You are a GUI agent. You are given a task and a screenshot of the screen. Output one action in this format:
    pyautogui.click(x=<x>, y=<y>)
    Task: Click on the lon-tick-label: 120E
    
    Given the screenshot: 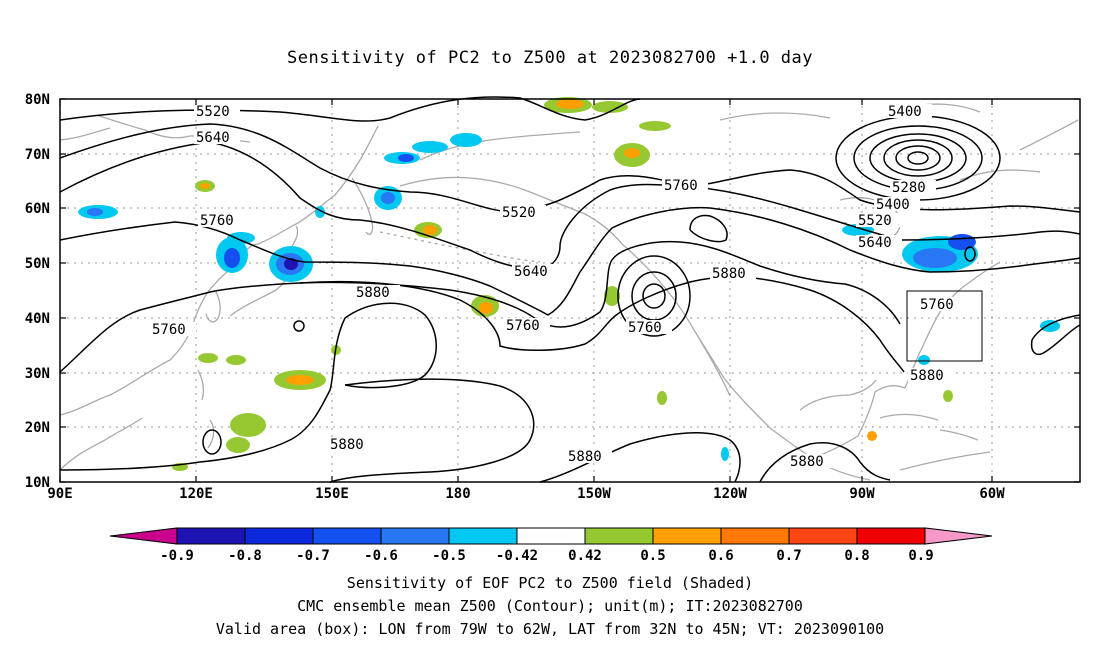 What is the action you would take?
    pyautogui.click(x=196, y=494)
    